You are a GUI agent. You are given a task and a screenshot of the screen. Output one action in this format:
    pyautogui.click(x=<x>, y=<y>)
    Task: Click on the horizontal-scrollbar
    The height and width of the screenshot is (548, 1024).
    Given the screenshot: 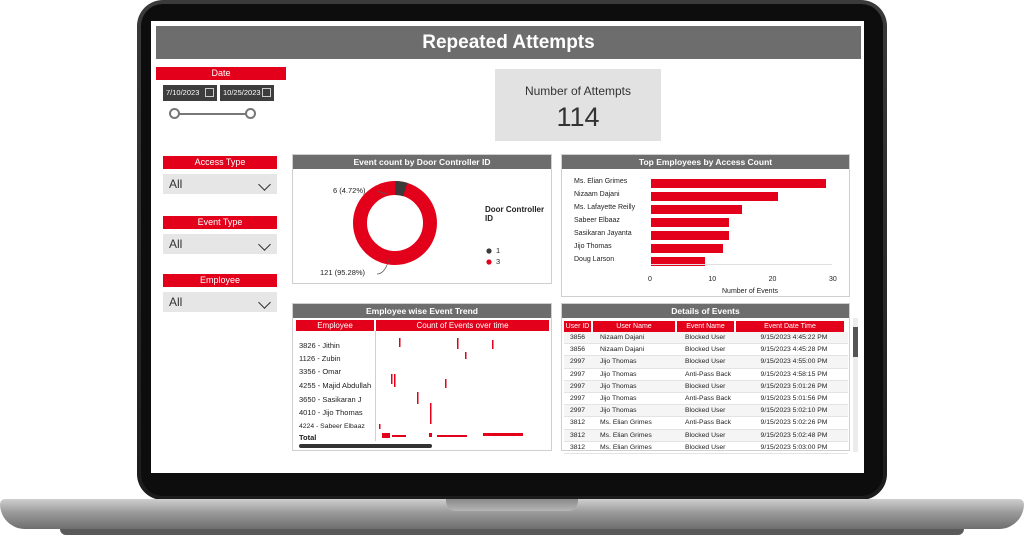 What is the action you would take?
    pyautogui.click(x=365, y=446)
    